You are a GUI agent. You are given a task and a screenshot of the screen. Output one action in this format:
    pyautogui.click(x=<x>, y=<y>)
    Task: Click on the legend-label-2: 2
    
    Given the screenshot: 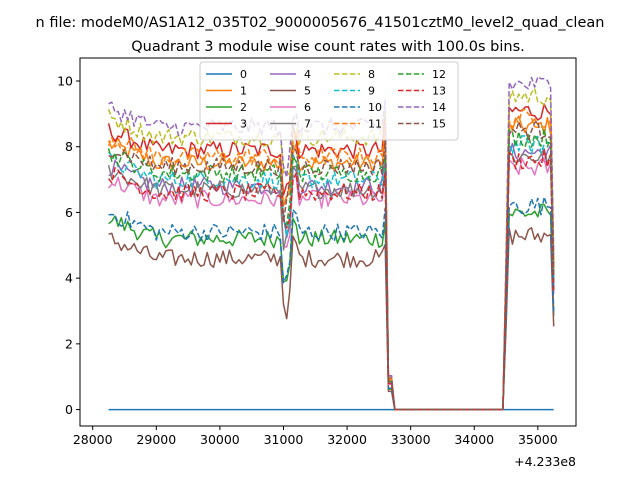 What is the action you would take?
    pyautogui.click(x=243, y=107)
    